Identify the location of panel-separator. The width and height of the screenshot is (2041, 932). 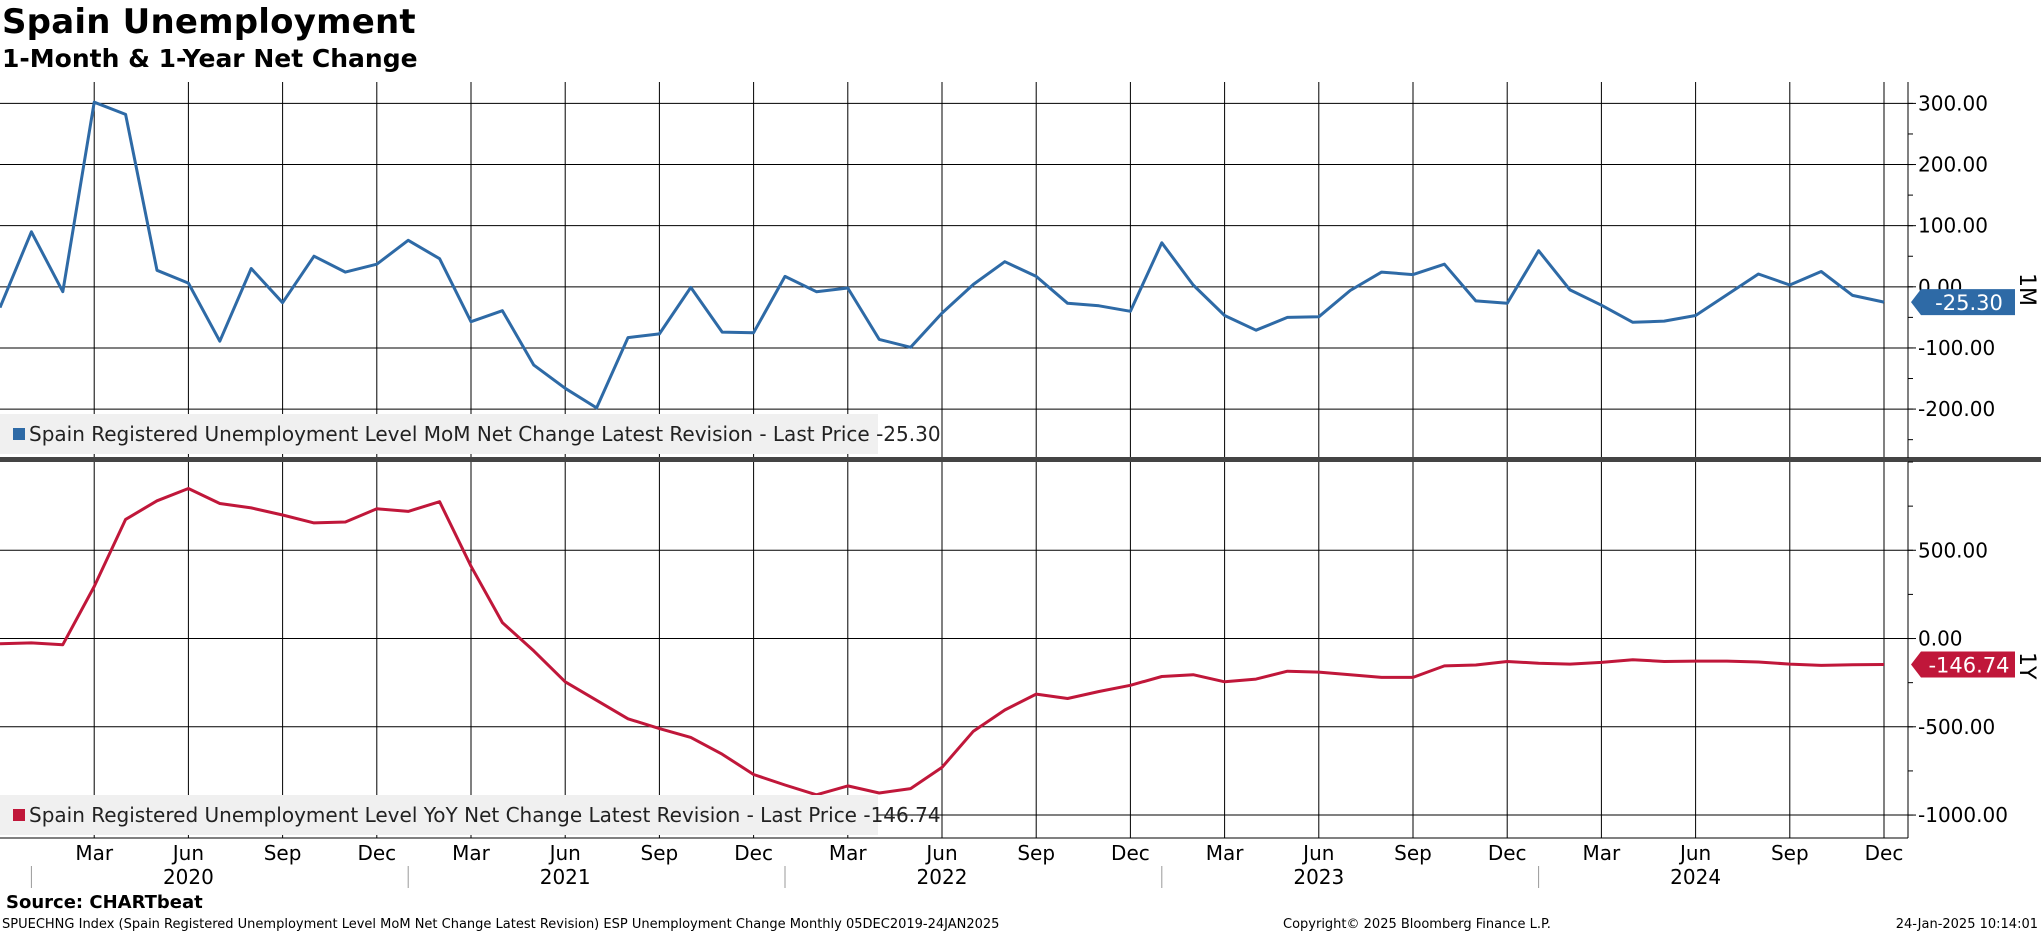
(1020, 459).